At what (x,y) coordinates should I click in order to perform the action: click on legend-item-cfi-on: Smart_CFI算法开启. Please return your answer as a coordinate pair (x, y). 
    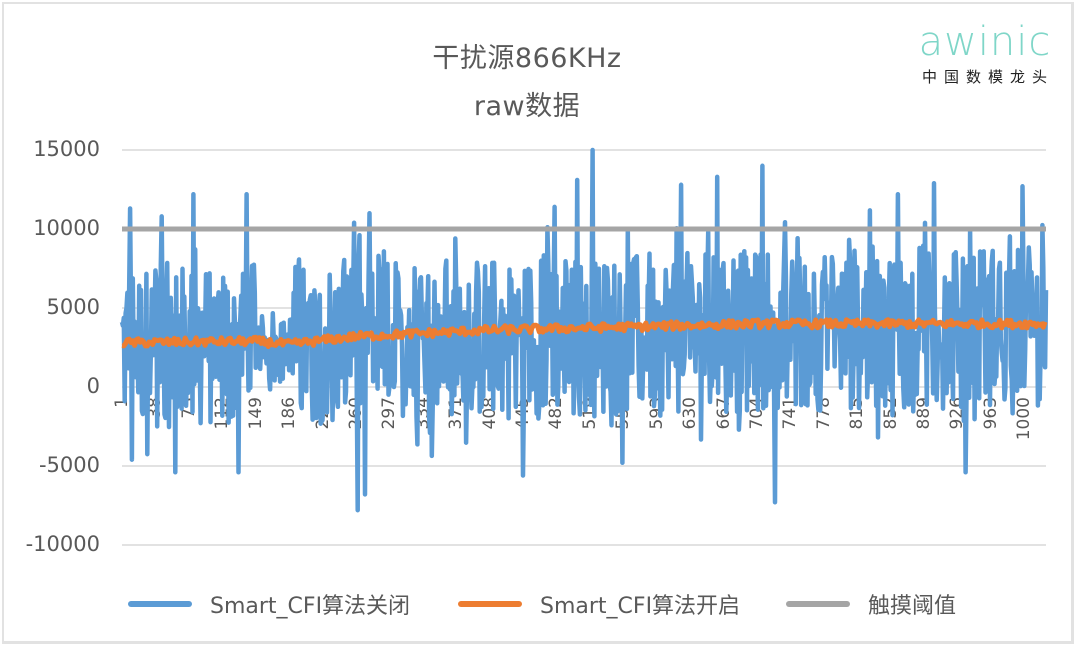
    Looking at the image, I should click on (599, 604).